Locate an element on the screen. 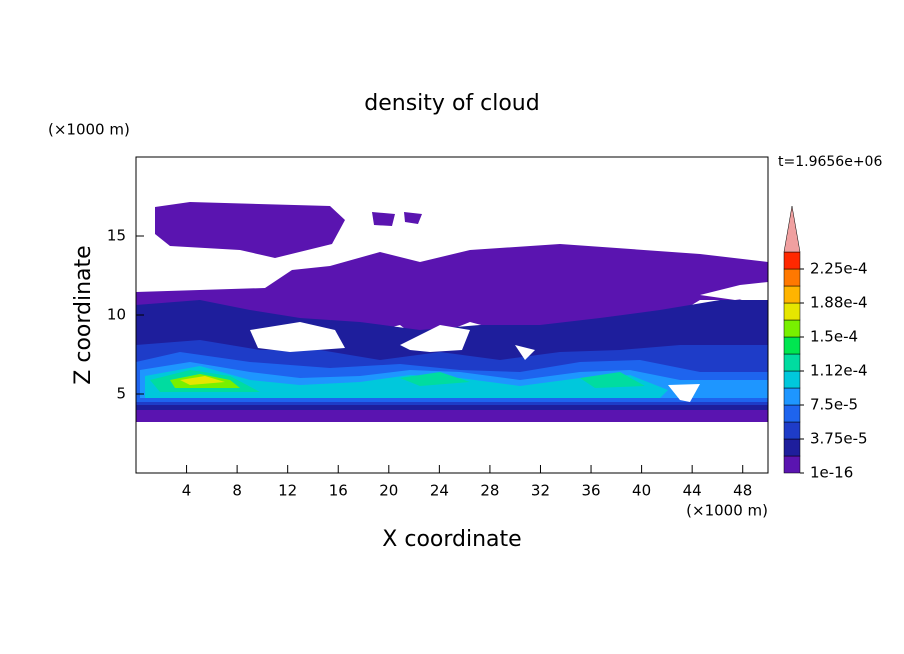 The width and height of the screenshot is (904, 654). x-tick-label: 8 is located at coordinates (237, 491).